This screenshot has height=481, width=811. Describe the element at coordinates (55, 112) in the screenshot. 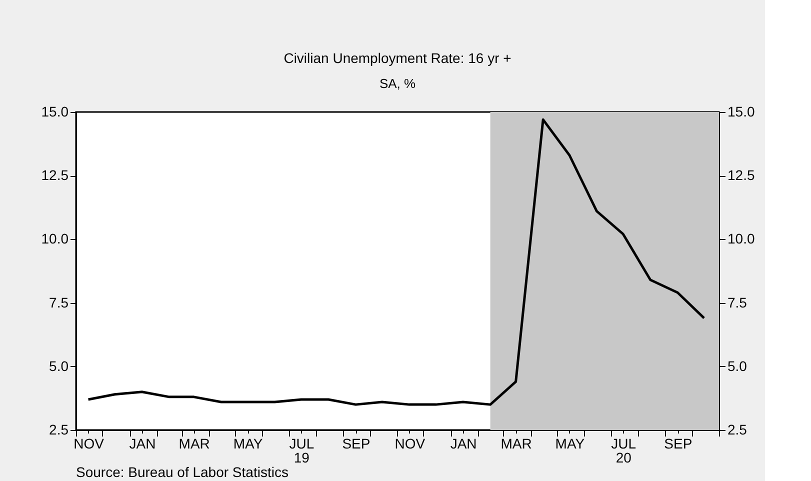

I see `y-tick-label: 15.0` at that location.